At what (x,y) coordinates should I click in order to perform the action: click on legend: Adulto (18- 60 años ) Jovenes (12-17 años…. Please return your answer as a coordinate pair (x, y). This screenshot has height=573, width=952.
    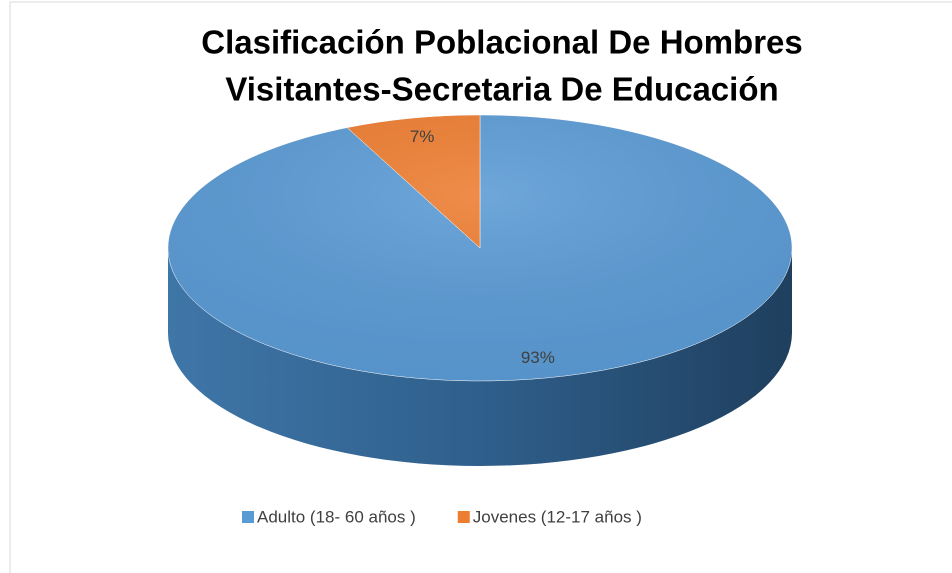
    Looking at the image, I should click on (442, 516).